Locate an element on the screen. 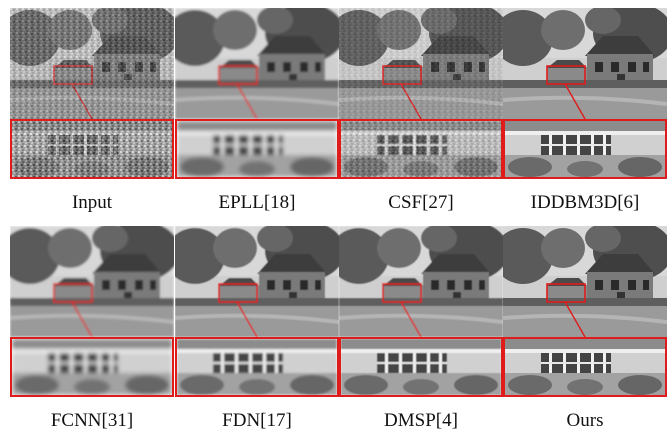 The image size is (667, 437). panel-iddbm3d is located at coordinates (585, 93).